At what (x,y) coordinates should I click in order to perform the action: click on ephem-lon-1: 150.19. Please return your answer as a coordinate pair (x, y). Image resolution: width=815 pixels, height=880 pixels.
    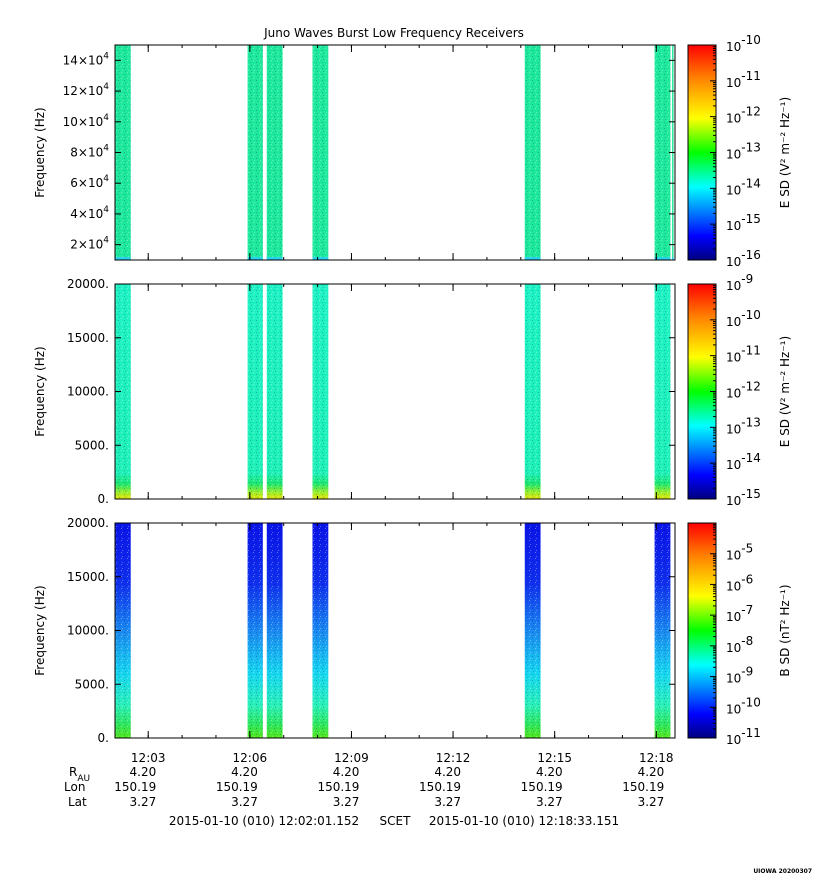
    Looking at the image, I should click on (135, 787).